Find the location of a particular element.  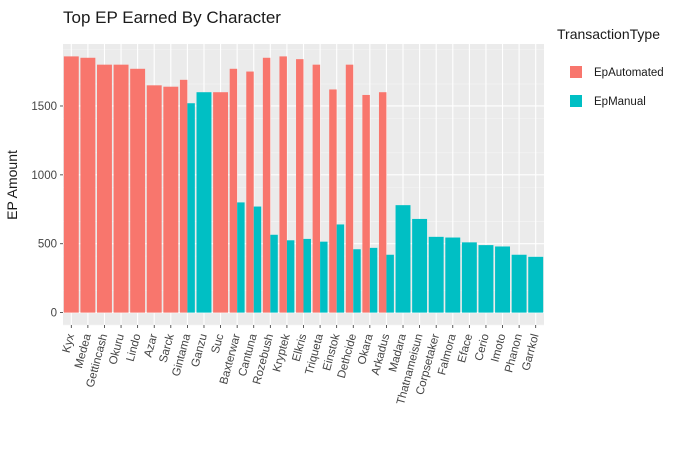

bar-epautomated-okuru is located at coordinates (121, 188).